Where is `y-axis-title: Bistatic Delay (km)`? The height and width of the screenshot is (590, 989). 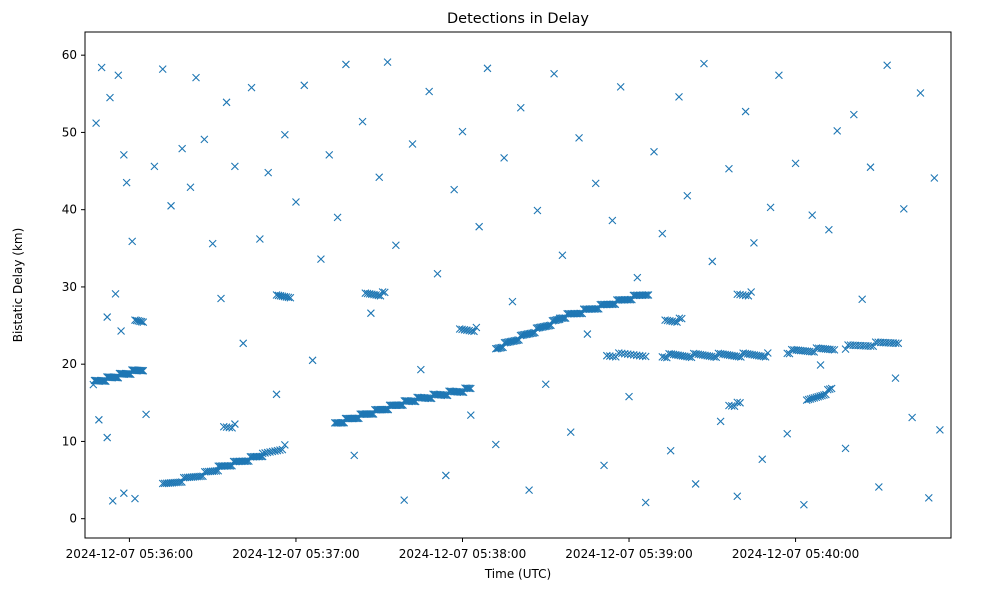 y-axis-title: Bistatic Delay (km) is located at coordinates (18, 285).